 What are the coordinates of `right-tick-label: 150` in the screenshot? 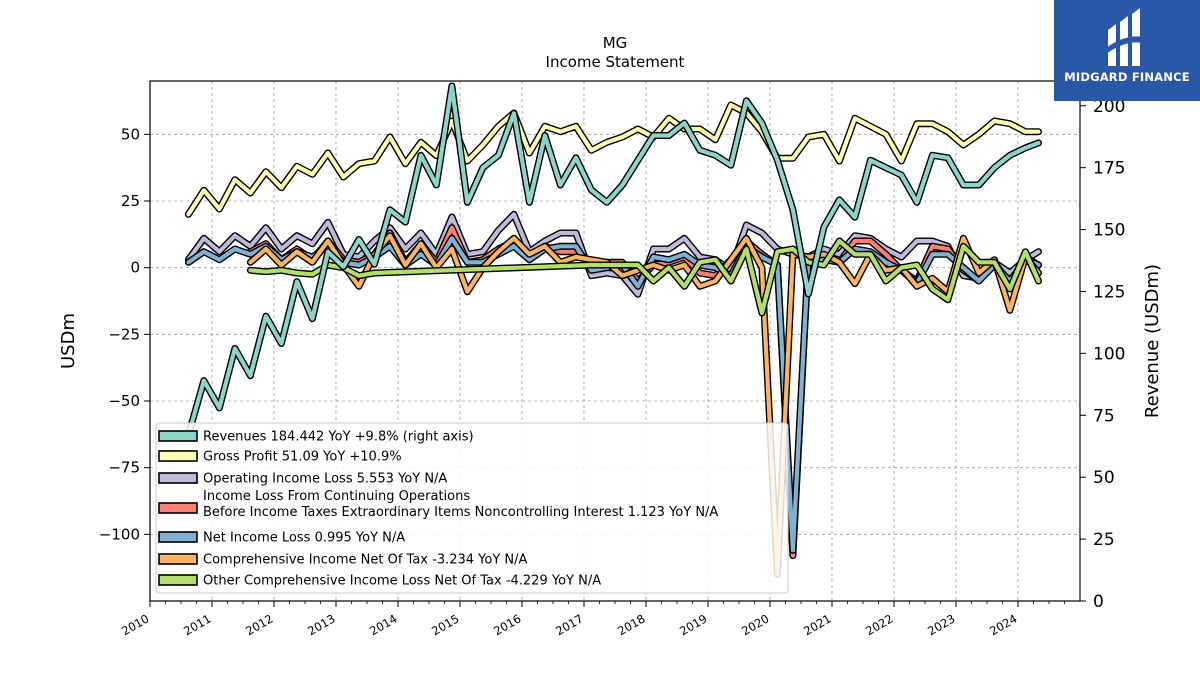 It's located at (1109, 231).